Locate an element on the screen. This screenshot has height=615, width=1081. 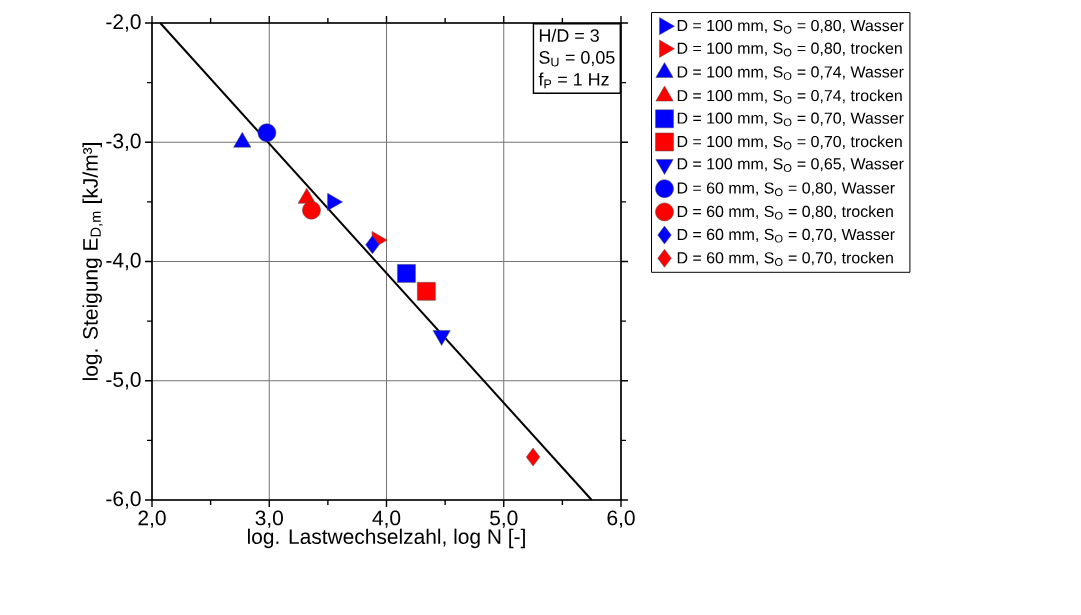
legend-label: D = 100 mm, S$_{O}$ = 0,65, Wasser is located at coordinates (790, 165).